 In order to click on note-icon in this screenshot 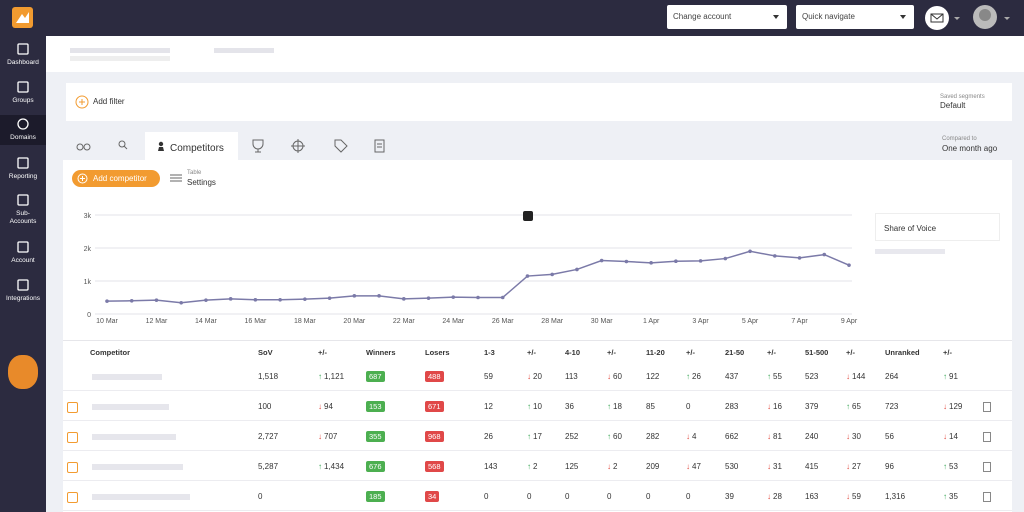, I will do `click(528, 216)`.